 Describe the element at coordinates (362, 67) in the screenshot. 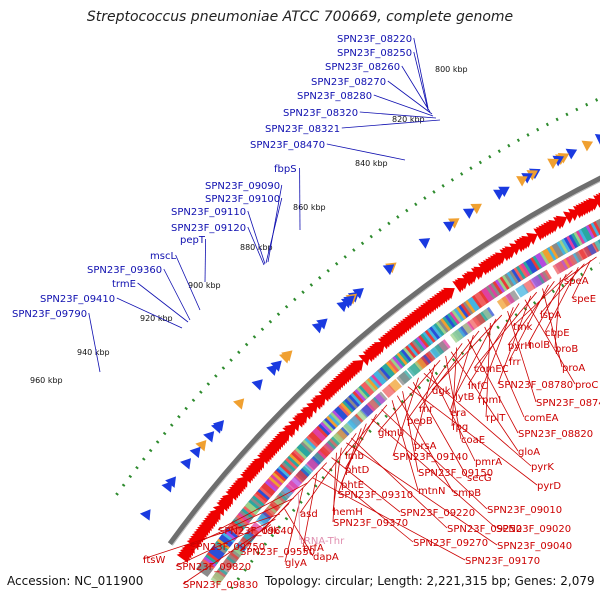

I see `gene-label-outer: SPN23F_08260` at that location.